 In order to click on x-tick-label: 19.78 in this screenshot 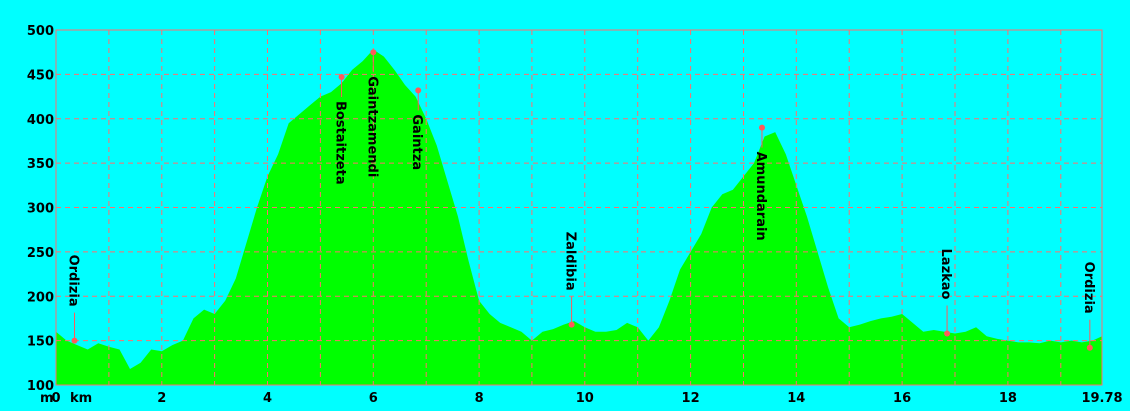, I will do `click(1101, 398)`.